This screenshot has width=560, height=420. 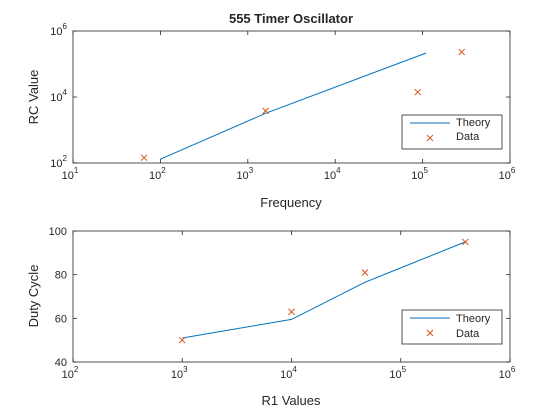 I want to click on chart-2-legend-data-swatch, so click(x=430, y=333).